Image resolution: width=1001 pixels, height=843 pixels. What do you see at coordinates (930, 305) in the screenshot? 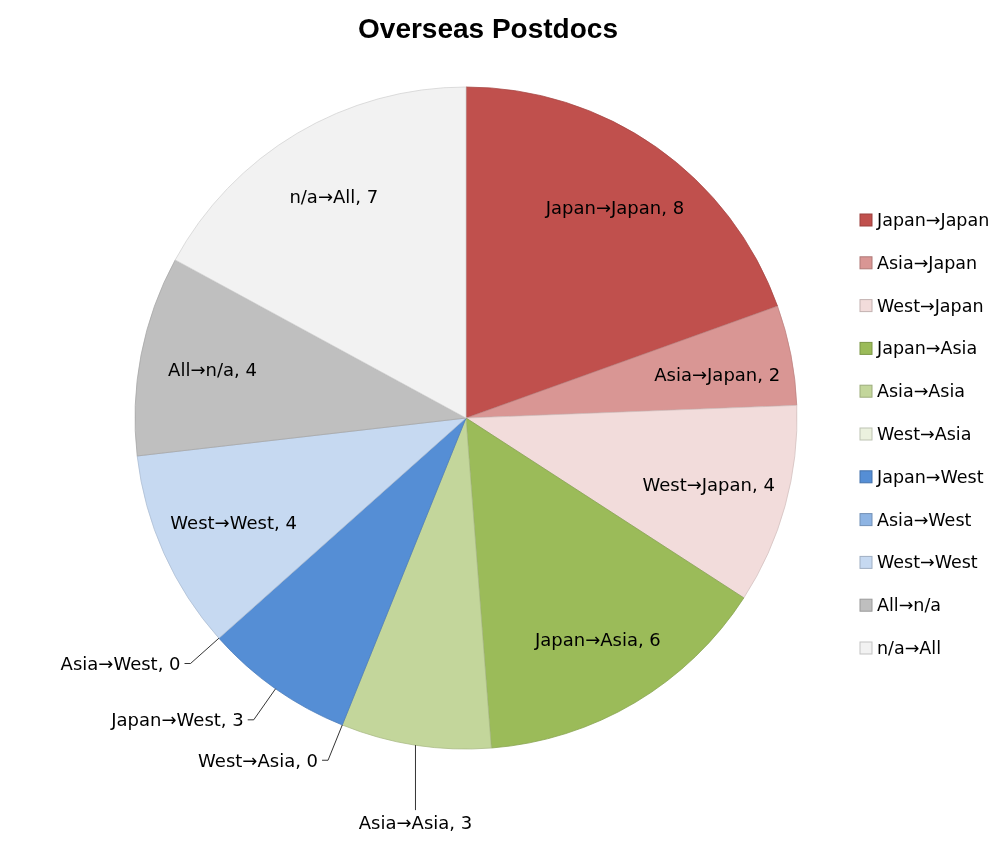
I see `legend-label: West→Japan` at bounding box center [930, 305].